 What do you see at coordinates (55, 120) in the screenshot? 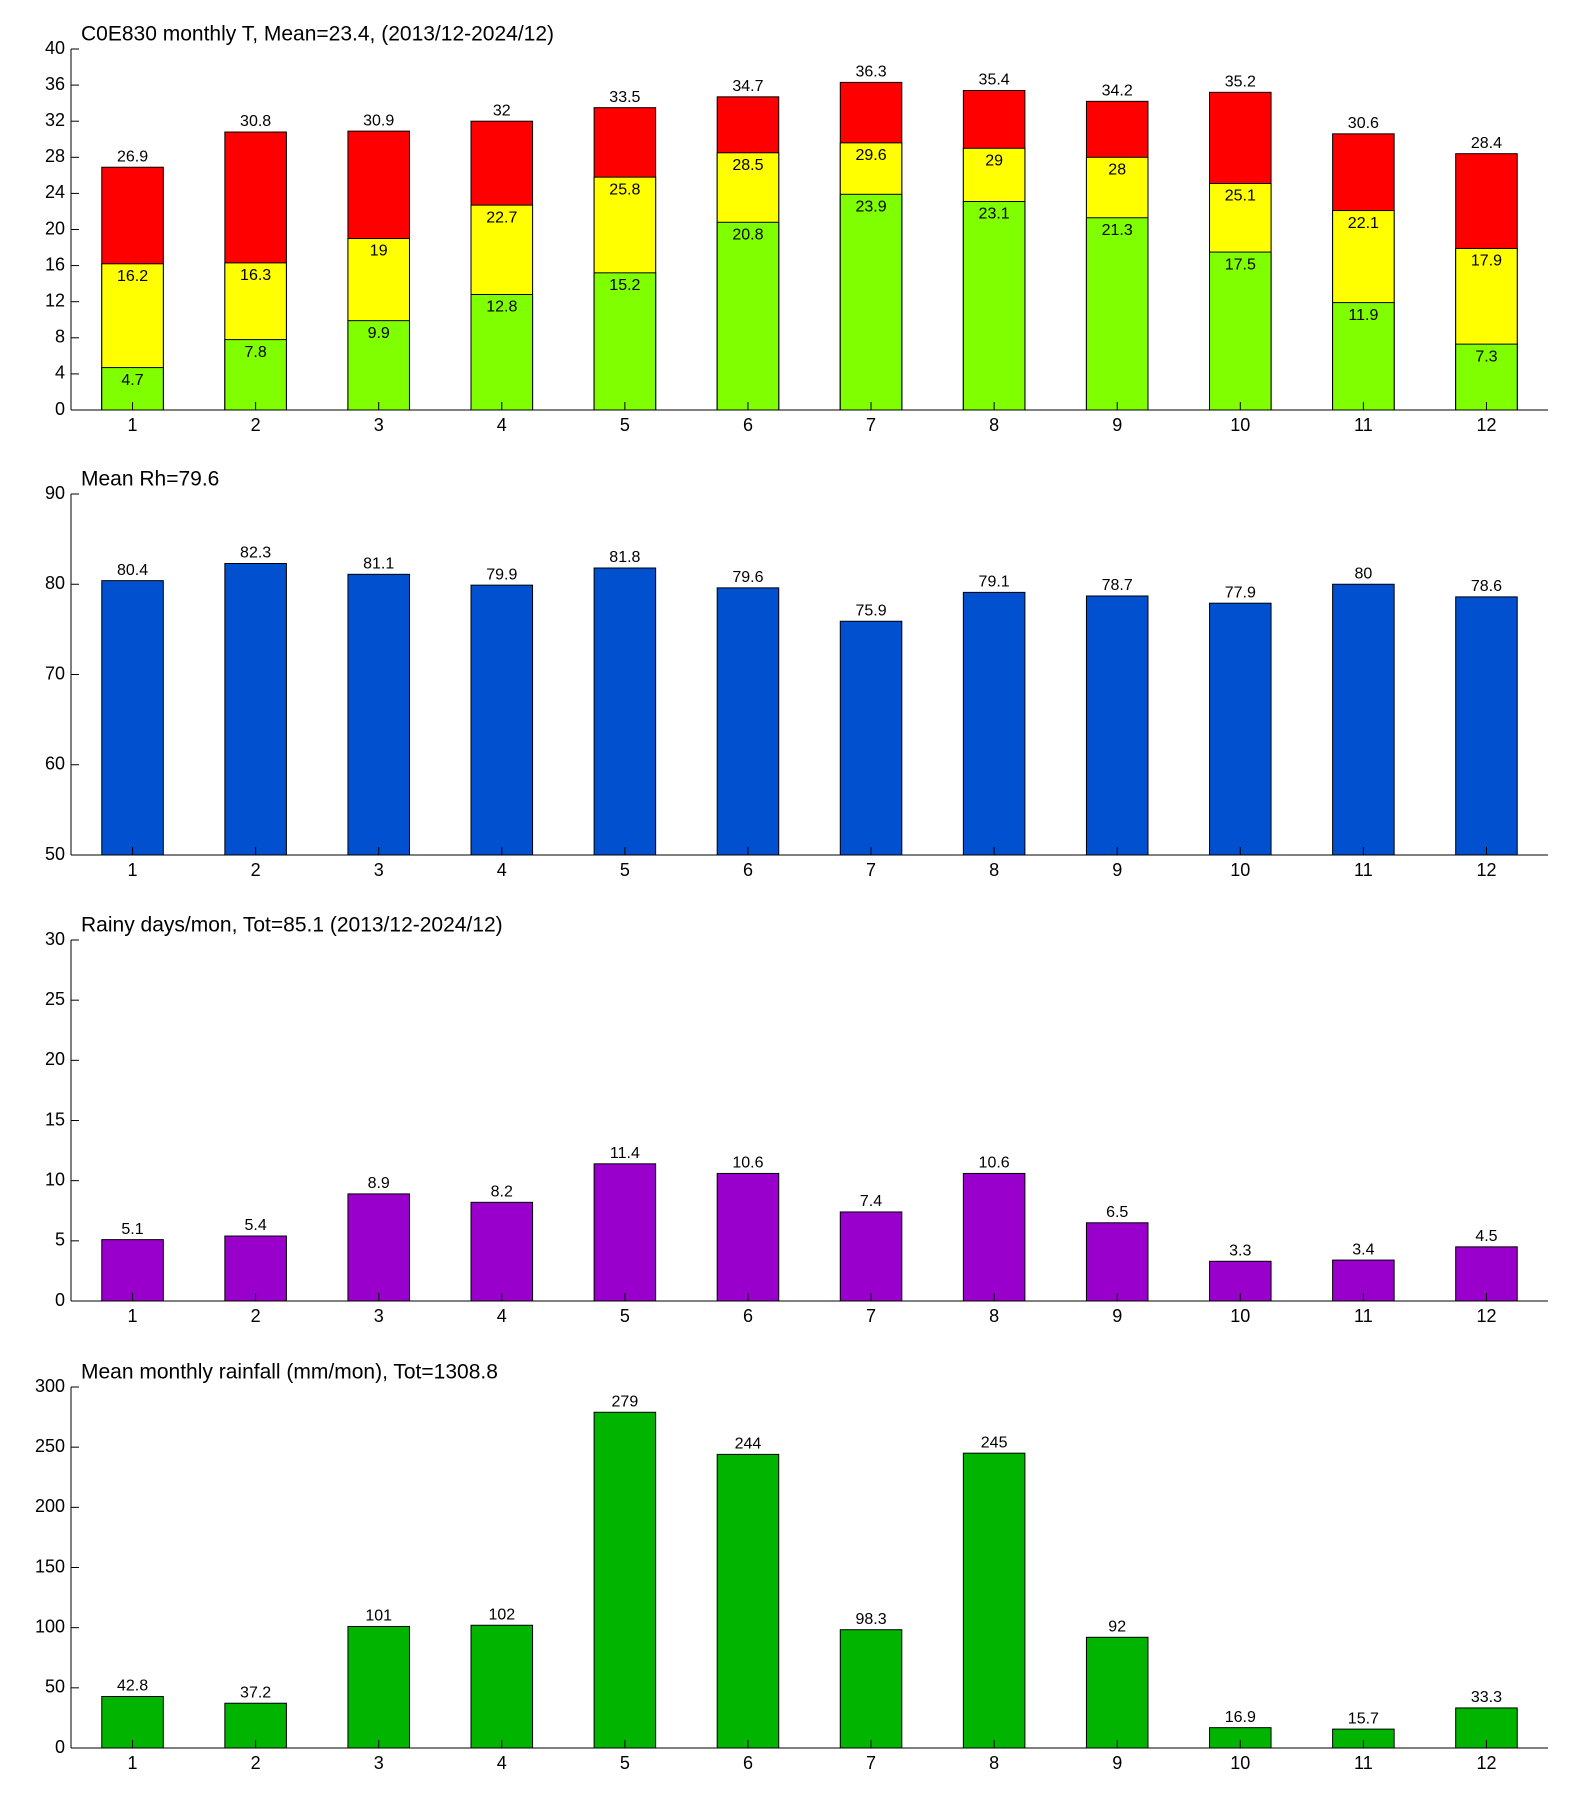
I see `y-tick-label: 32` at bounding box center [55, 120].